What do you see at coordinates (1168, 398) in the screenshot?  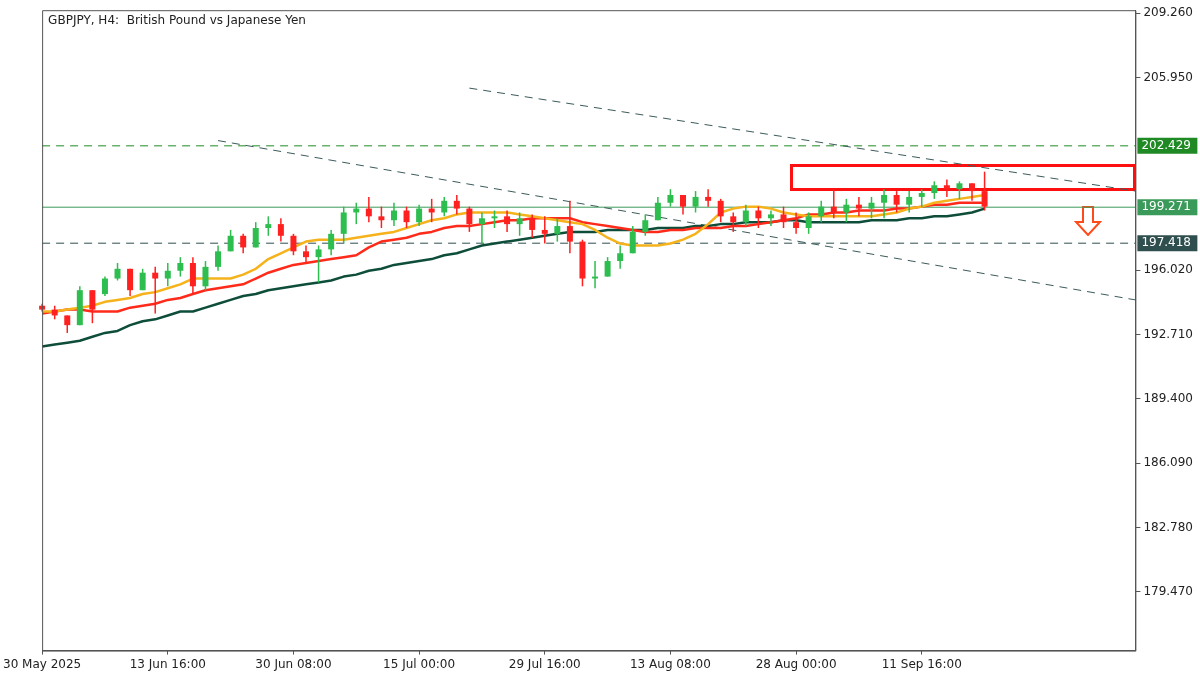 I see `y-tick-label: 189.400` at bounding box center [1168, 398].